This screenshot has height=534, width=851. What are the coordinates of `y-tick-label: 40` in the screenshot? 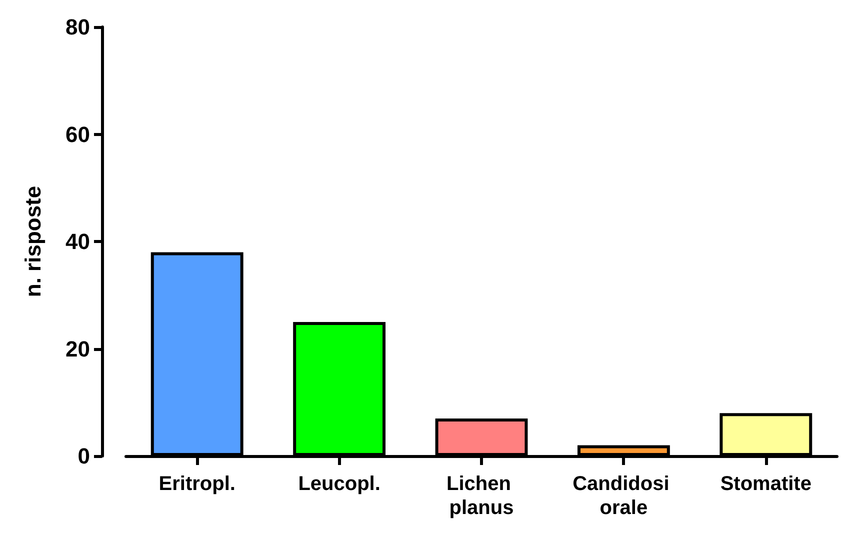 It's located at (78, 241).